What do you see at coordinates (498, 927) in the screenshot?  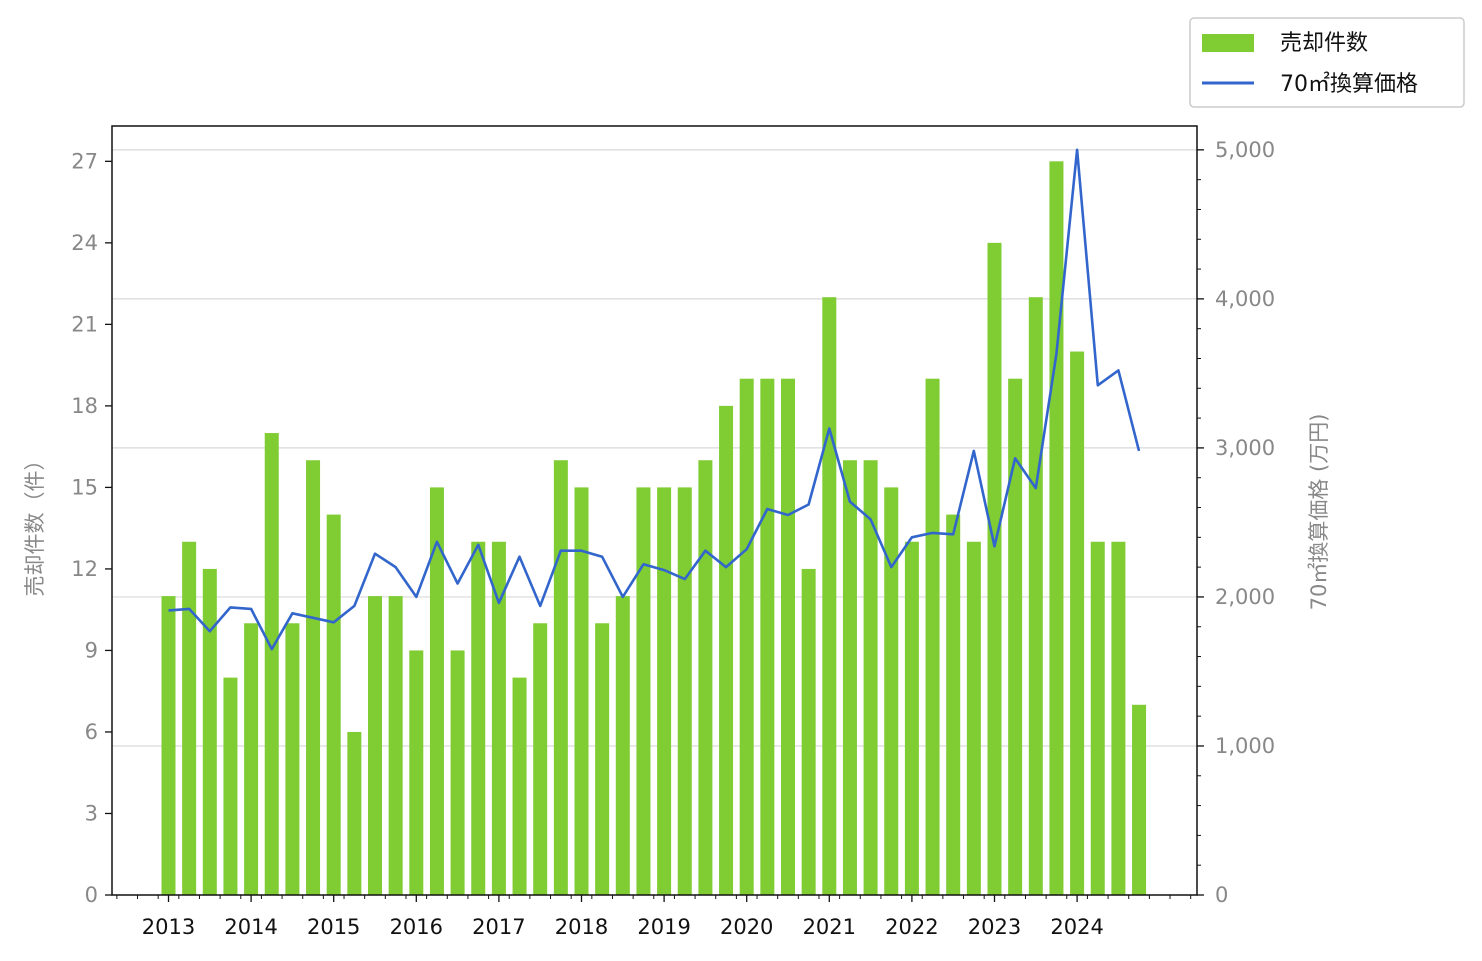 I see `x-tick-label: 2017` at bounding box center [498, 927].